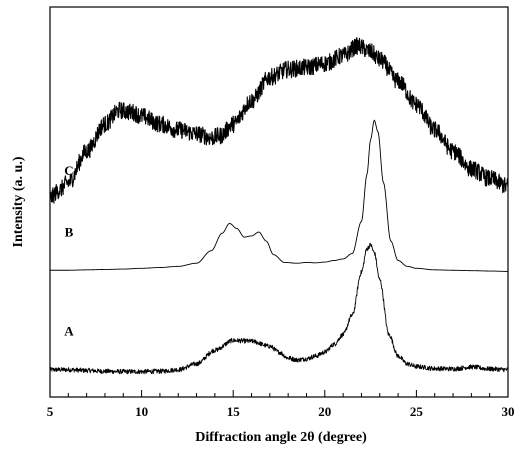  Describe the element at coordinates (141, 411) in the screenshot. I see `x-tick-label: 10` at that location.